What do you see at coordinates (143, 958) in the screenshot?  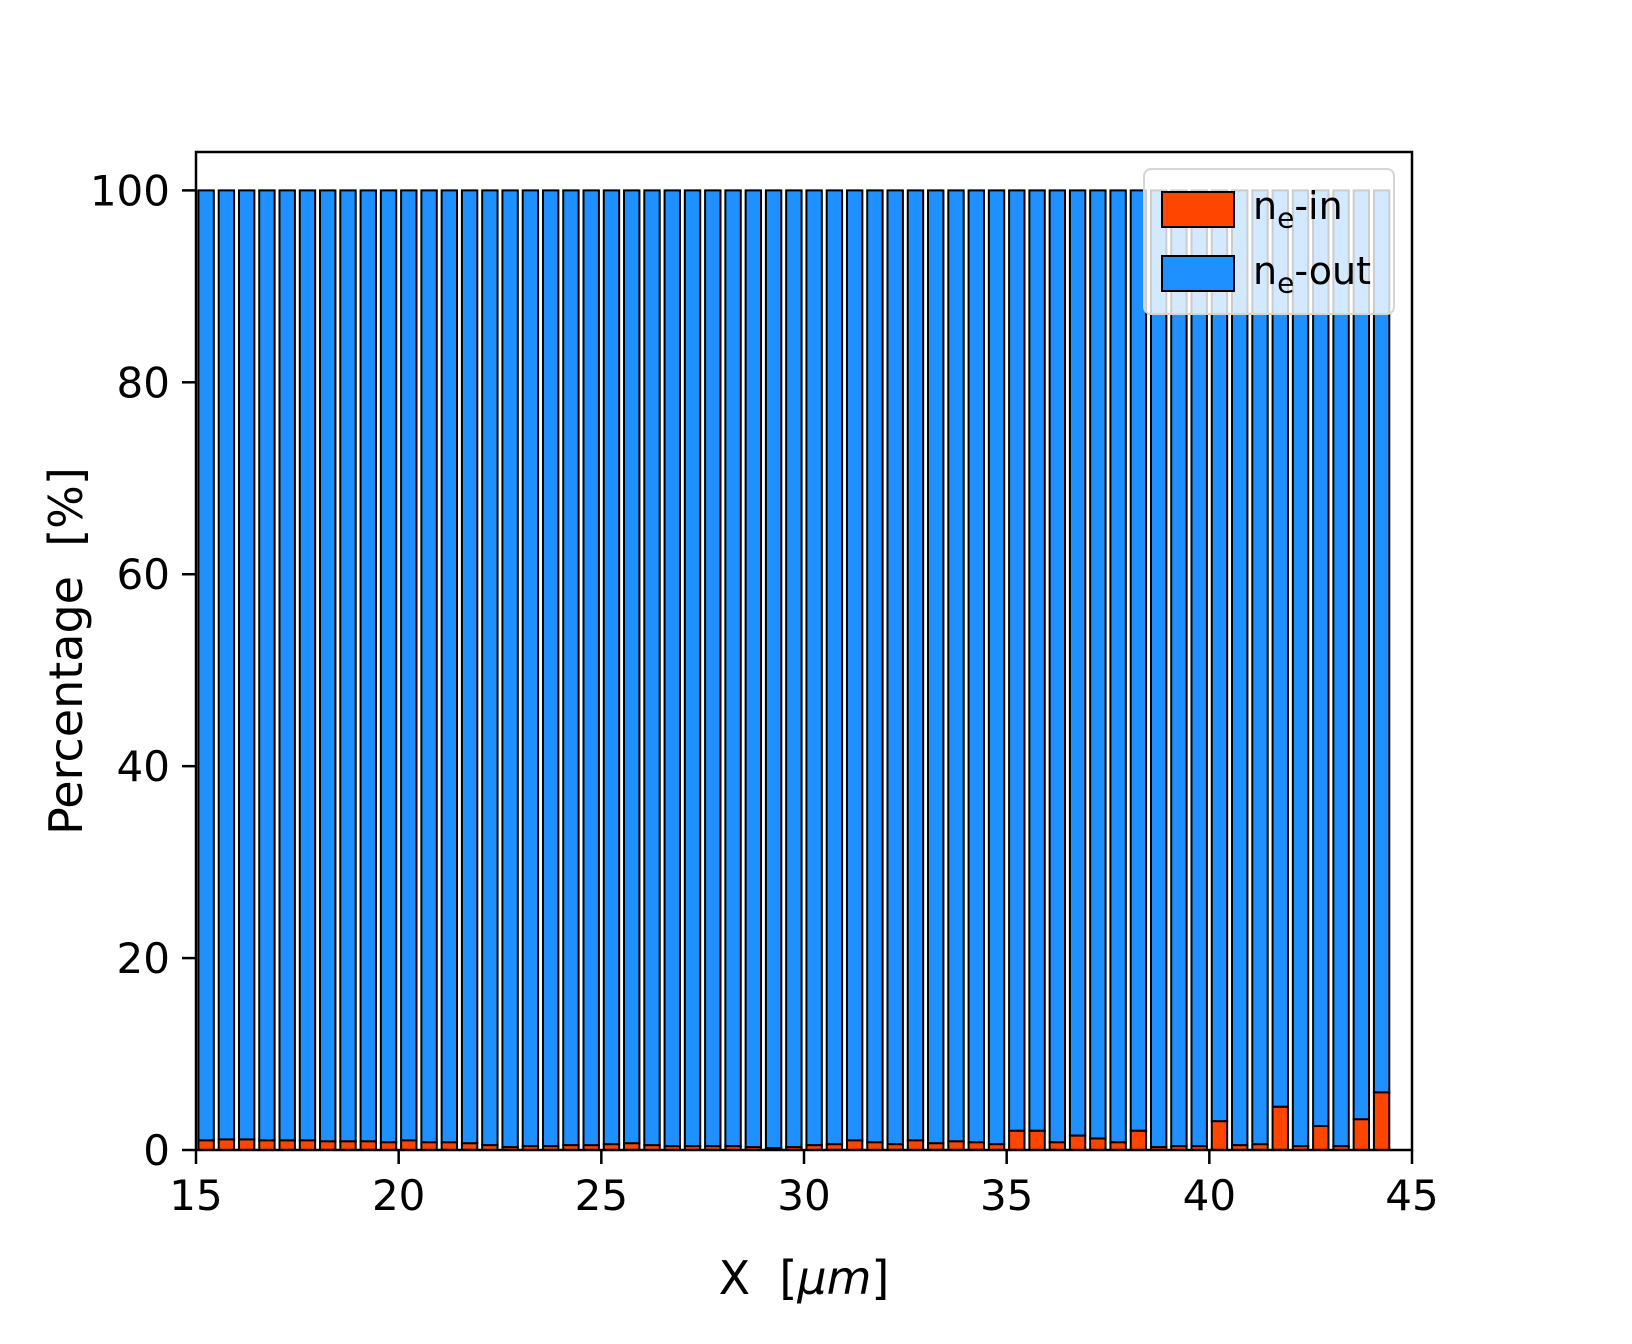 I see `y-tick-label: 20` at bounding box center [143, 958].